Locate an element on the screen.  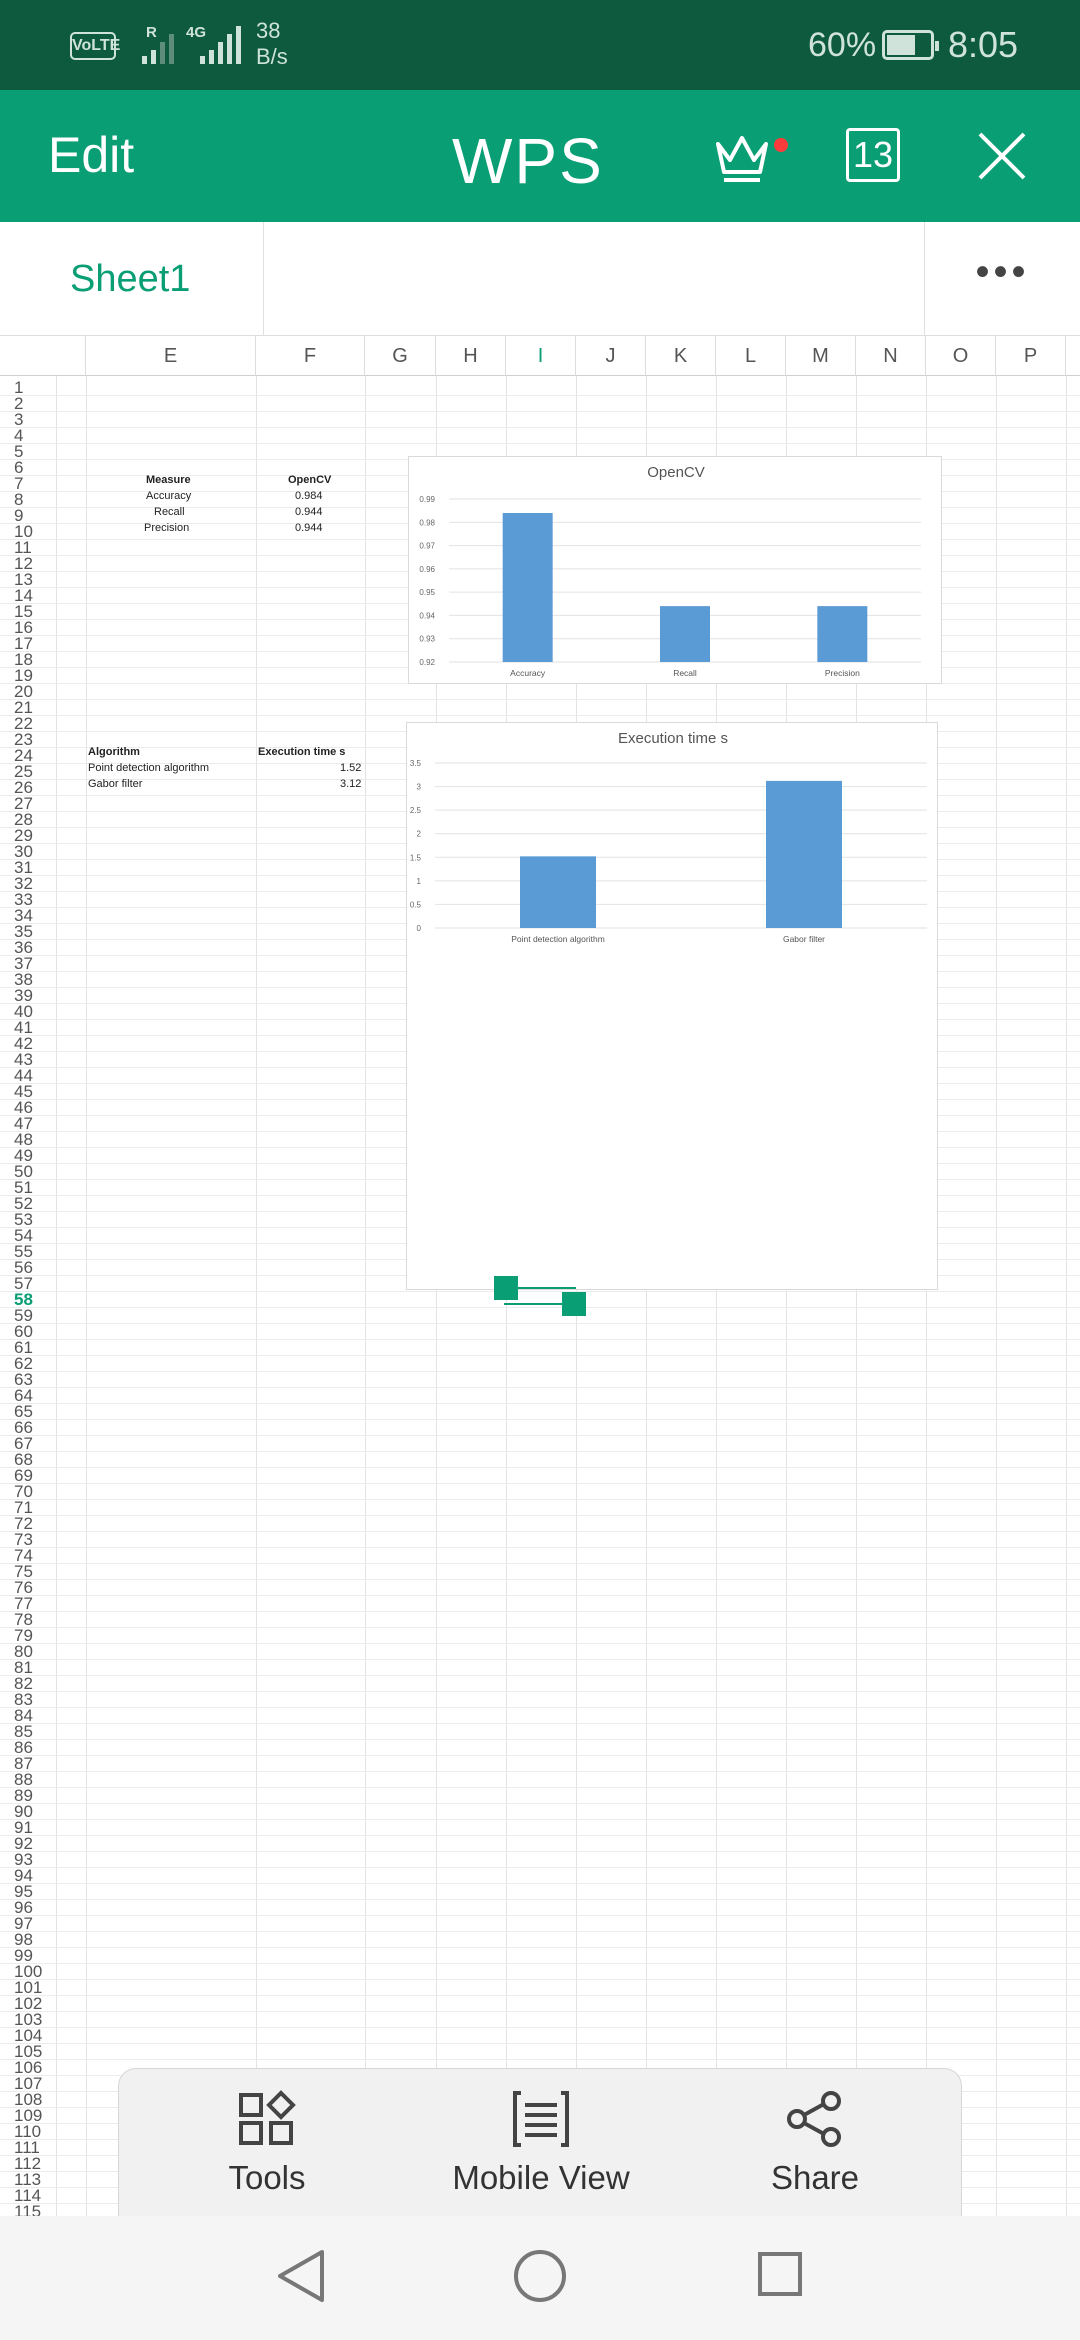
cell-measure-value: 0.984 is located at coordinates (309, 496).